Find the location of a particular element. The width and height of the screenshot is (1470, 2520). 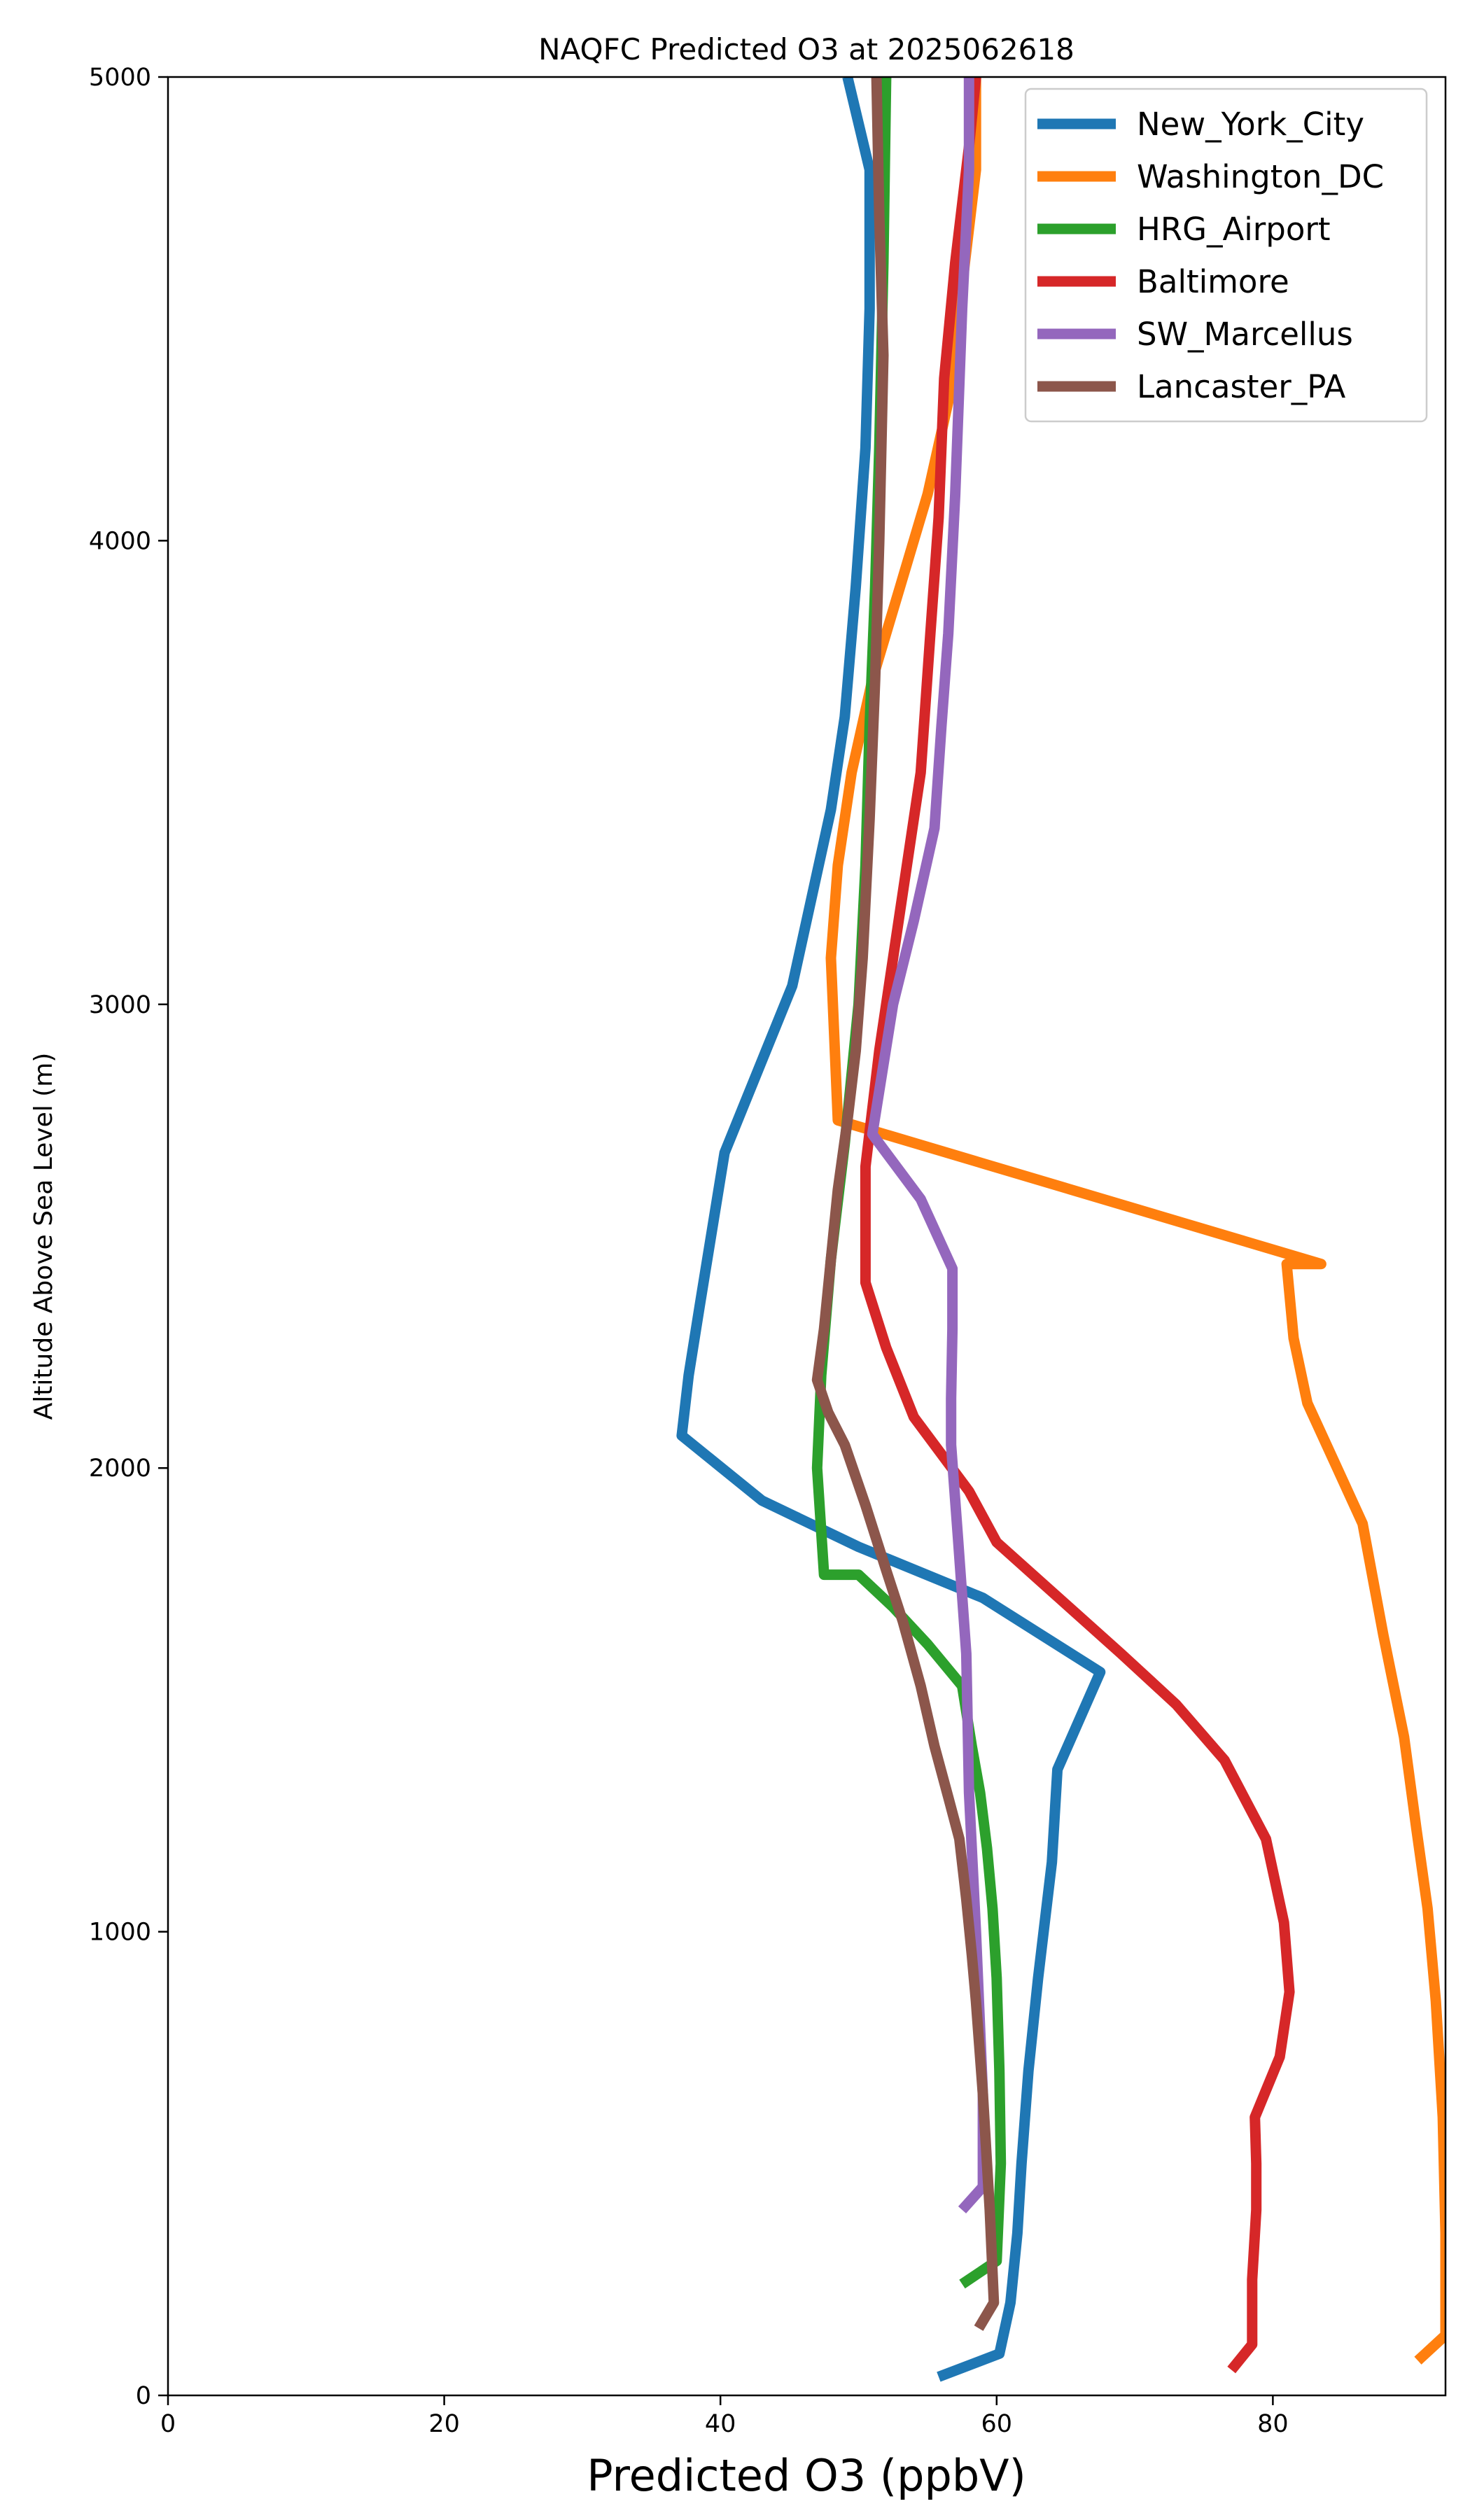

series-line-lancaster-pa is located at coordinates (905, 1204).